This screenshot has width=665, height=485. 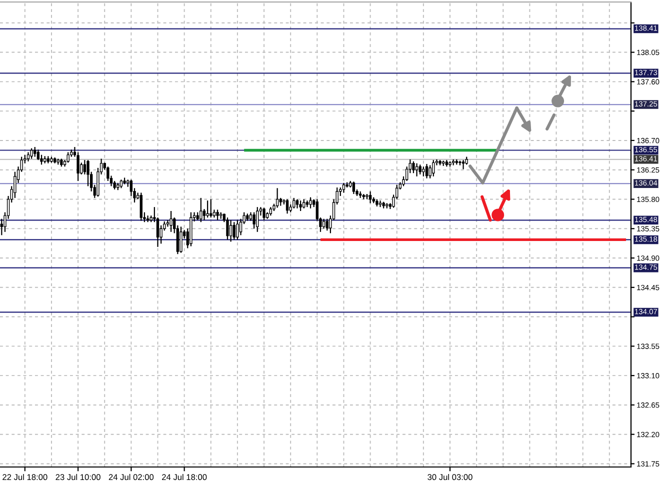 I want to click on x-tick-label: 24 Jul 02:00, so click(x=131, y=477).